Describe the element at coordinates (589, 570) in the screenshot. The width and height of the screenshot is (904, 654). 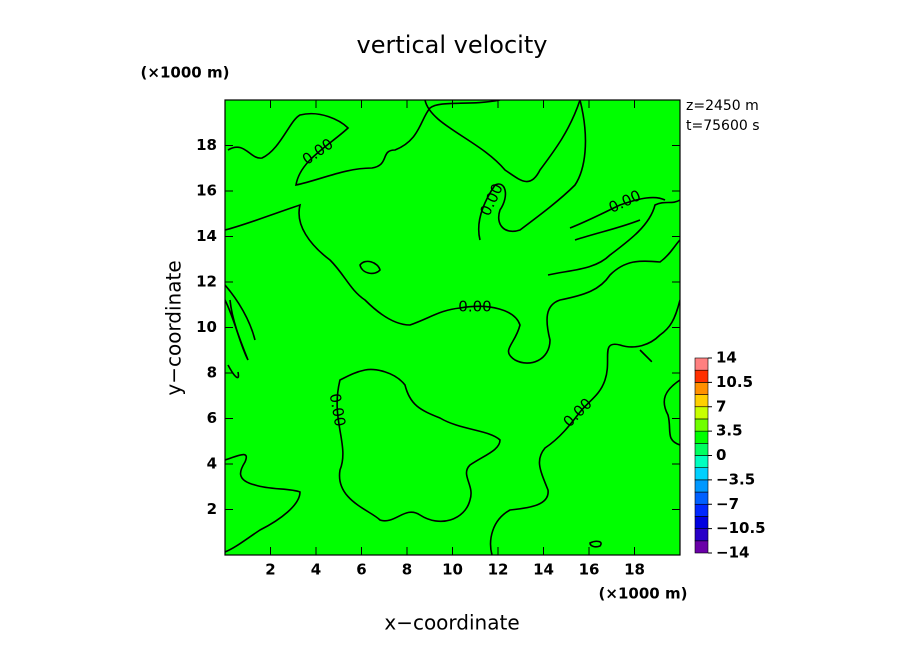
I see `x-tick-label: 16` at that location.